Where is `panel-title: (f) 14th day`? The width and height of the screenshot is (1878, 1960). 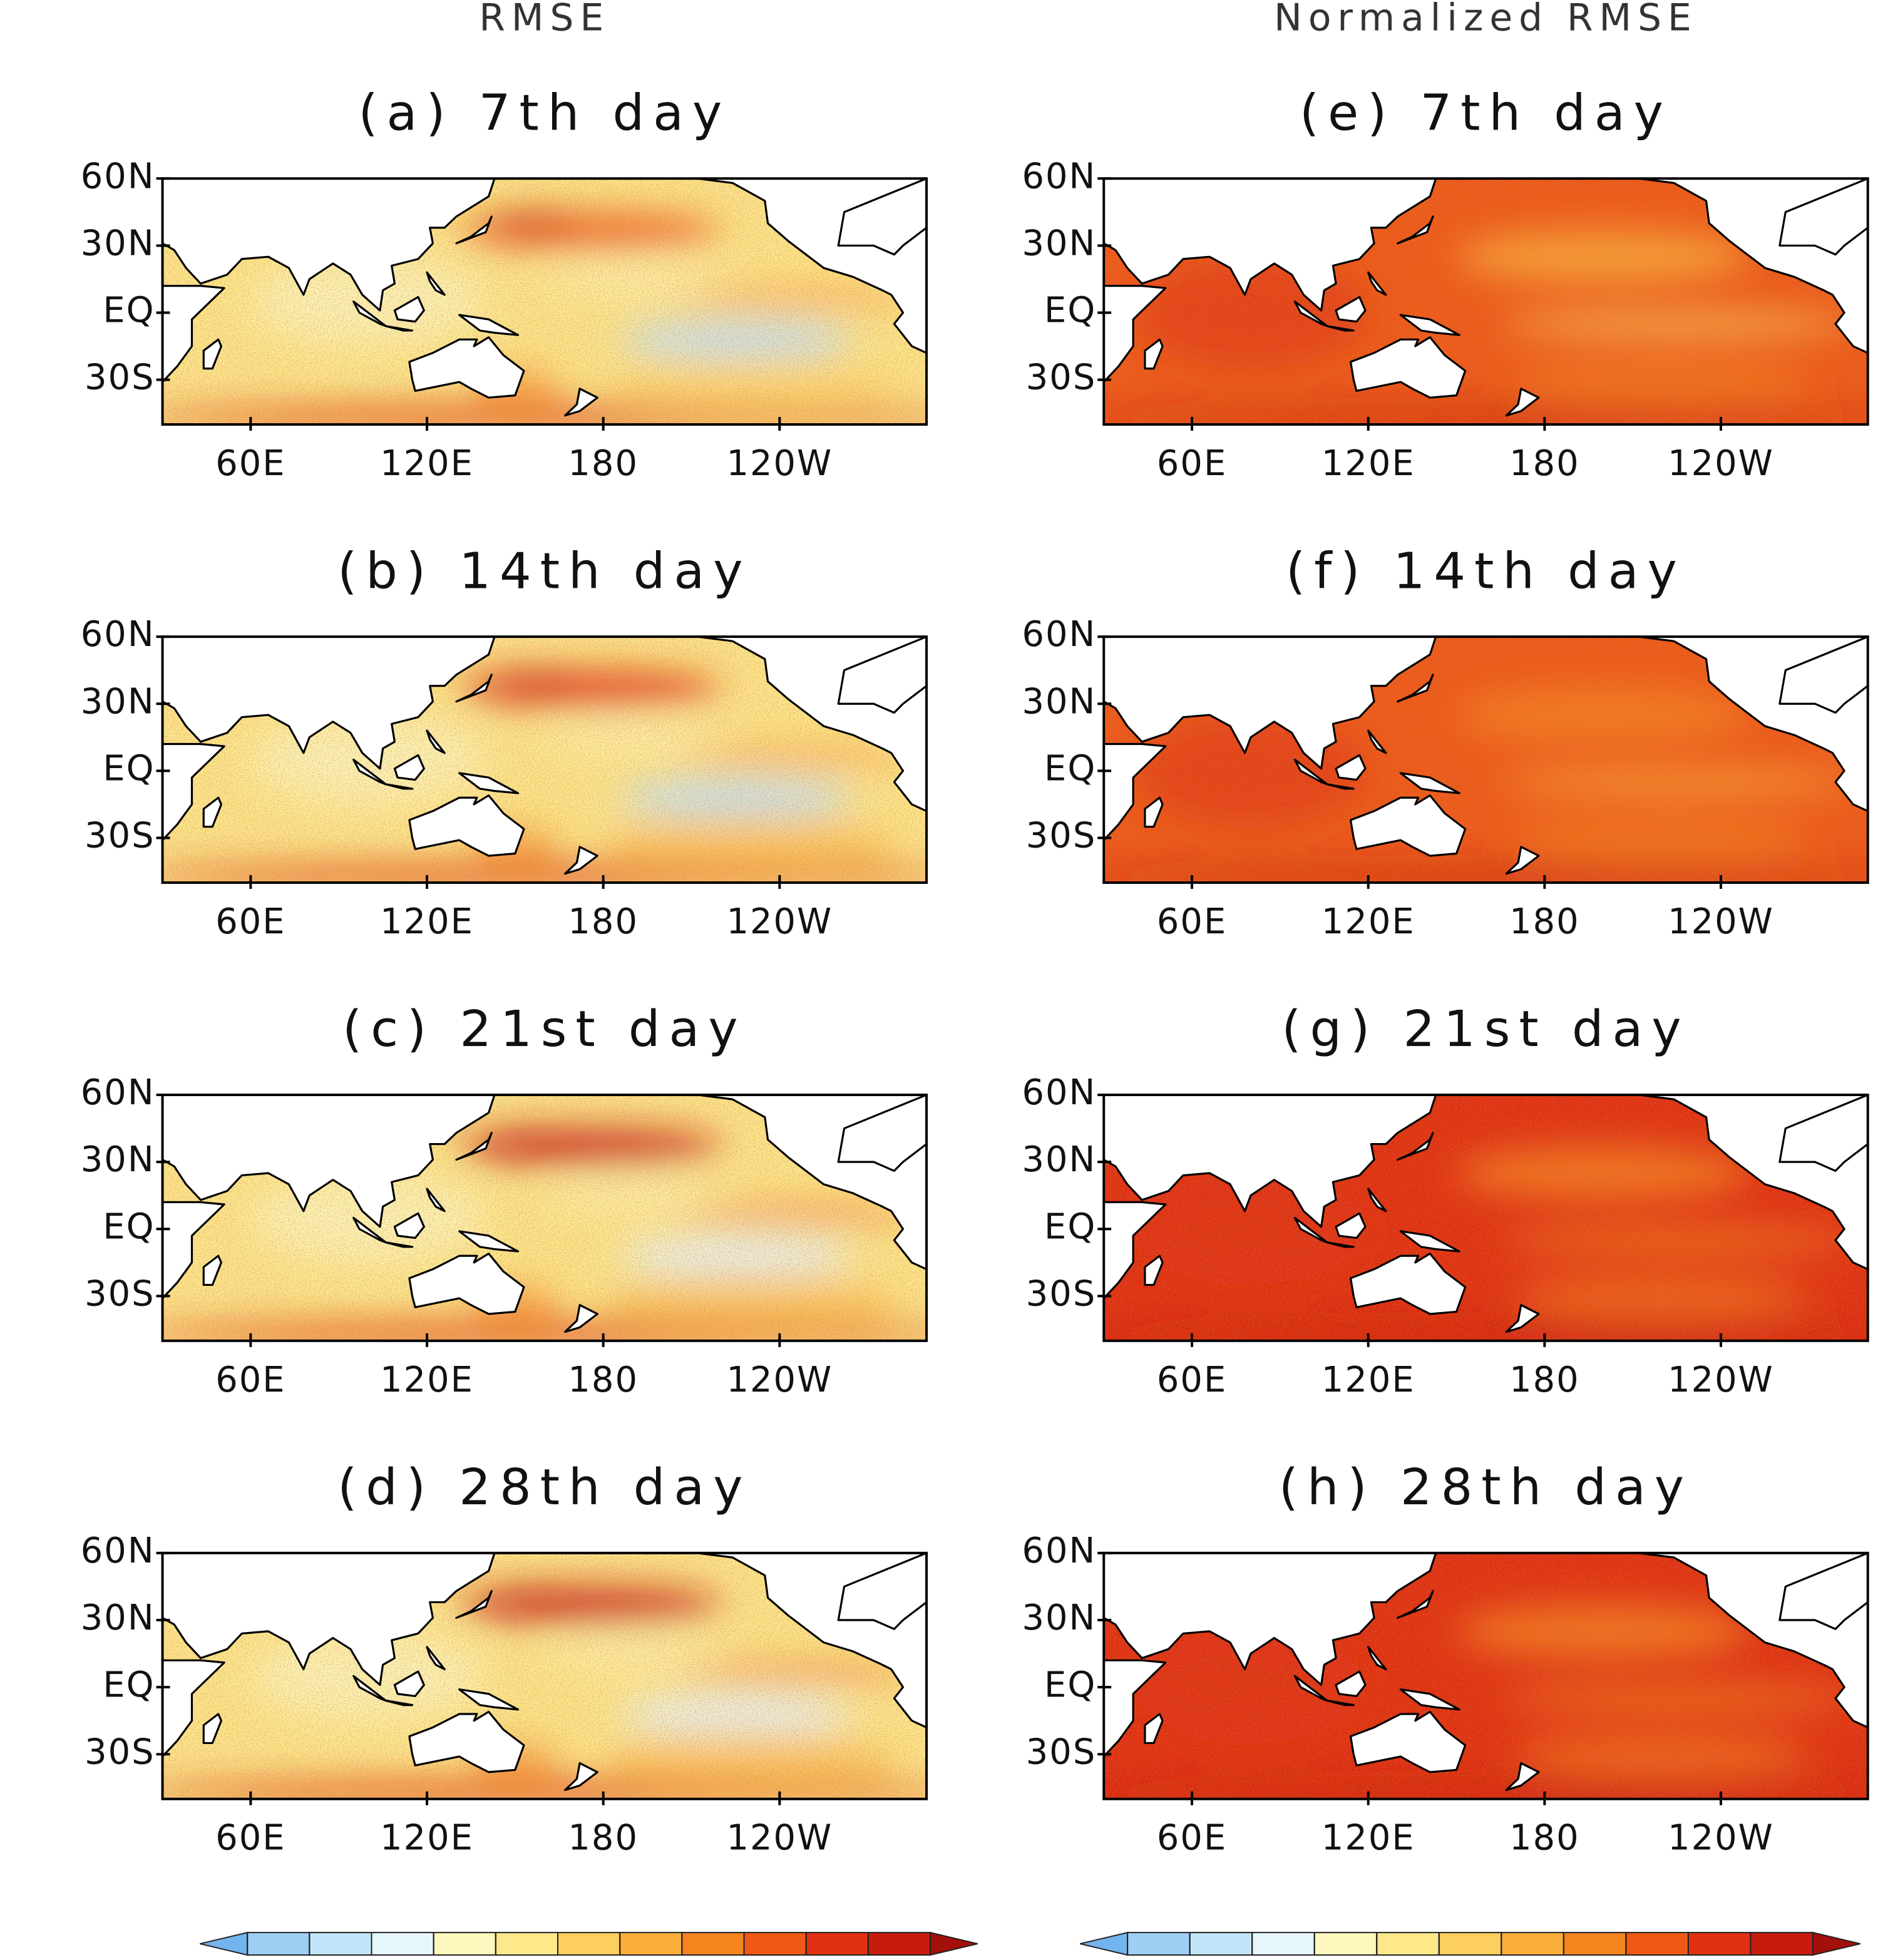
panel-title: (f) 14th day is located at coordinates (1486, 570).